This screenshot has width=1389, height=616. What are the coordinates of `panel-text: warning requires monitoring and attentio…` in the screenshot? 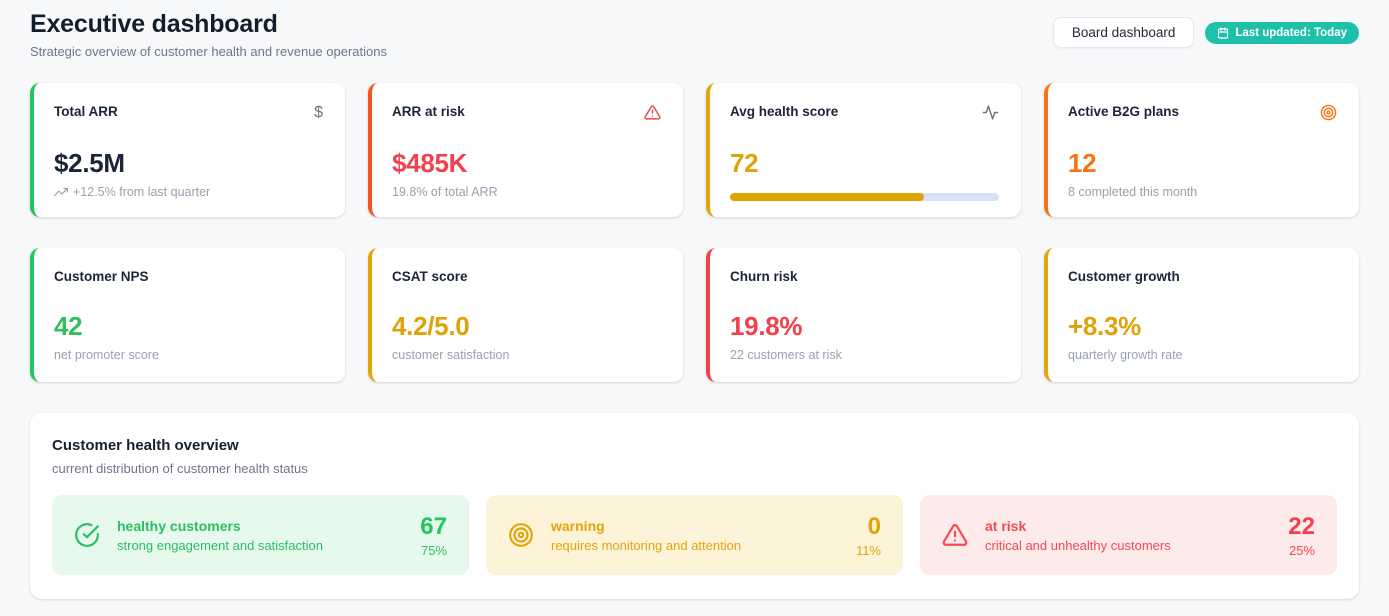 It's located at (646, 535).